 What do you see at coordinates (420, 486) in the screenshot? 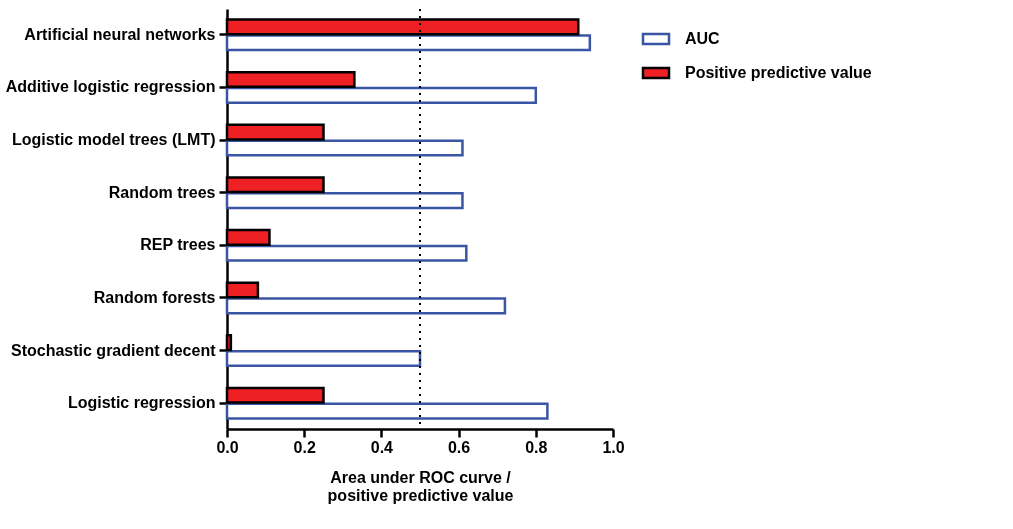
I see `x-axis-title: Area under ROC curve / positive predictive value` at bounding box center [420, 486].